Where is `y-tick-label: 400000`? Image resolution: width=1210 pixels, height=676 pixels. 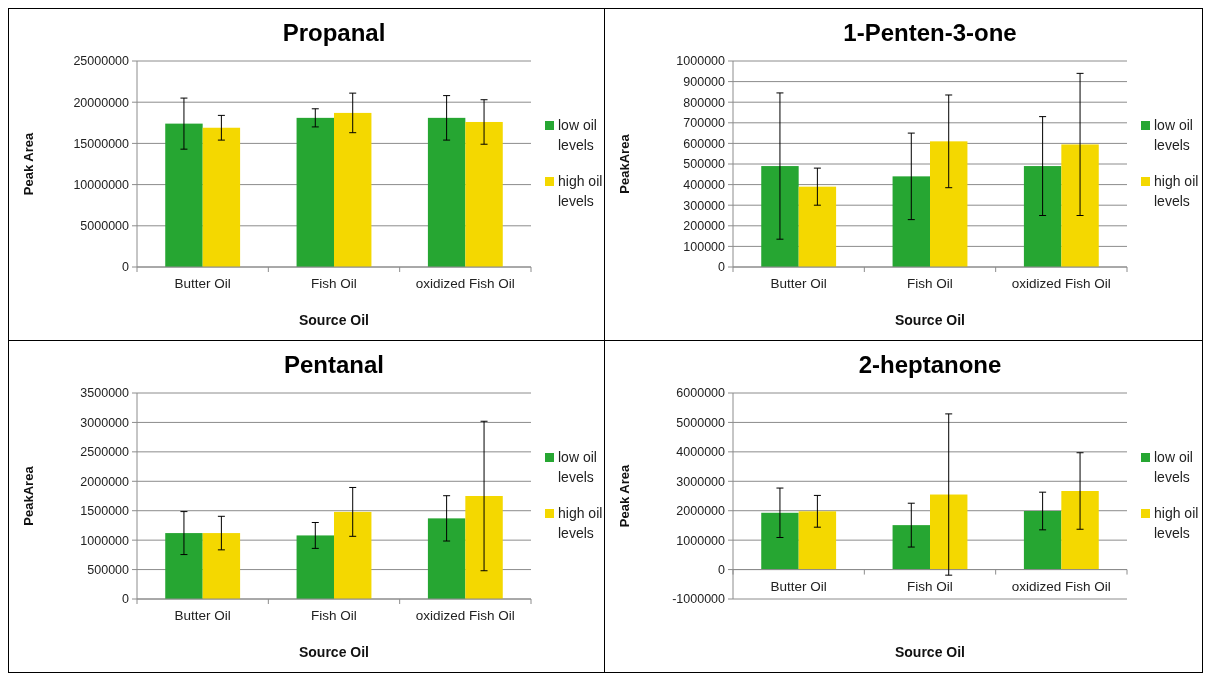 y-tick-label: 400000 is located at coordinates (703, 184).